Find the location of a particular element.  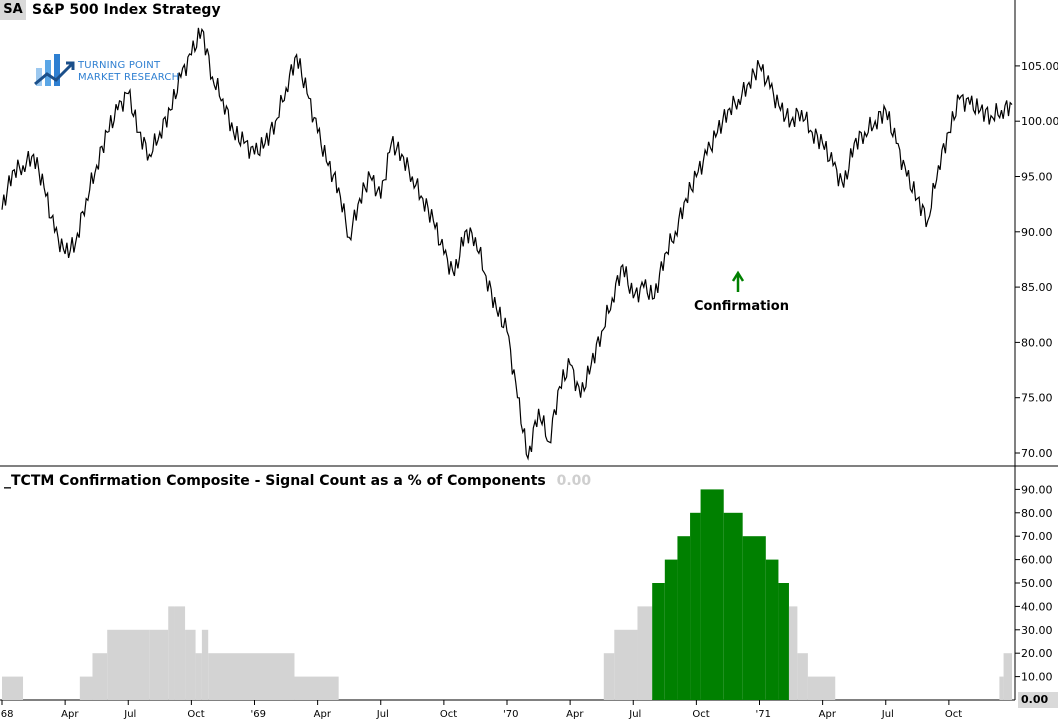

composite-ytick-label: 60.00 is located at coordinates (1037, 560).